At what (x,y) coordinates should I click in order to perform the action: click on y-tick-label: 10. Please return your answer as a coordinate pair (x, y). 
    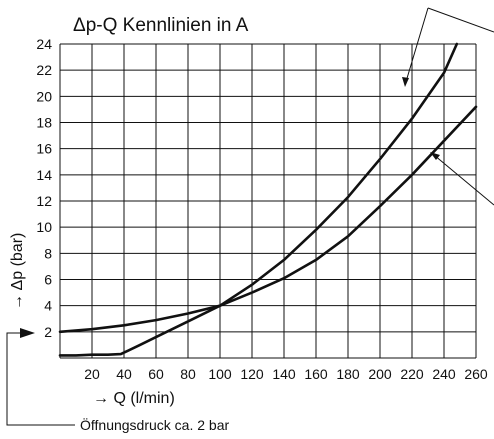
    Looking at the image, I should click on (44, 227).